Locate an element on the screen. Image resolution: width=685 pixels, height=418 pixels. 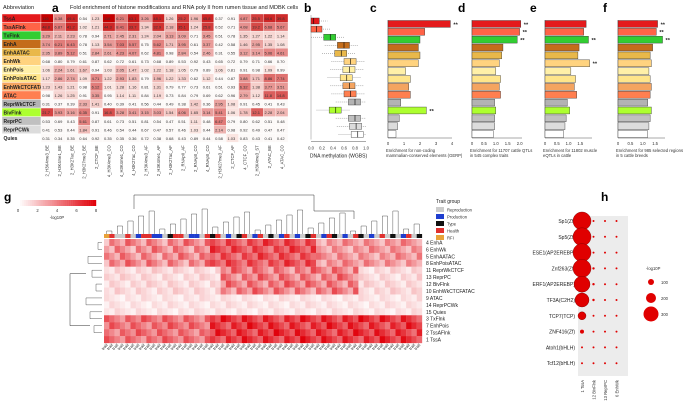
colorbar-tick: 2 is located at coordinates (37, 210).